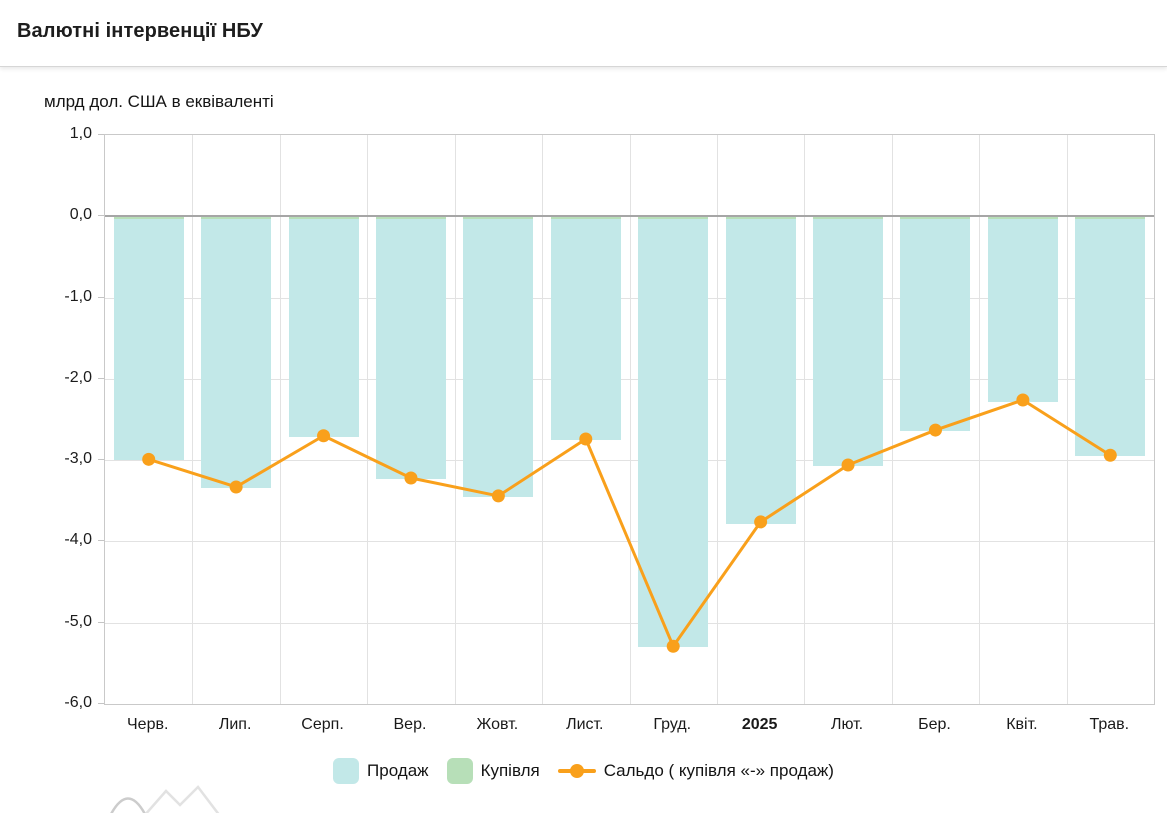 The image size is (1167, 813). Describe the element at coordinates (497, 724) in the screenshot. I see `x-axis-label: Жовт.` at that location.